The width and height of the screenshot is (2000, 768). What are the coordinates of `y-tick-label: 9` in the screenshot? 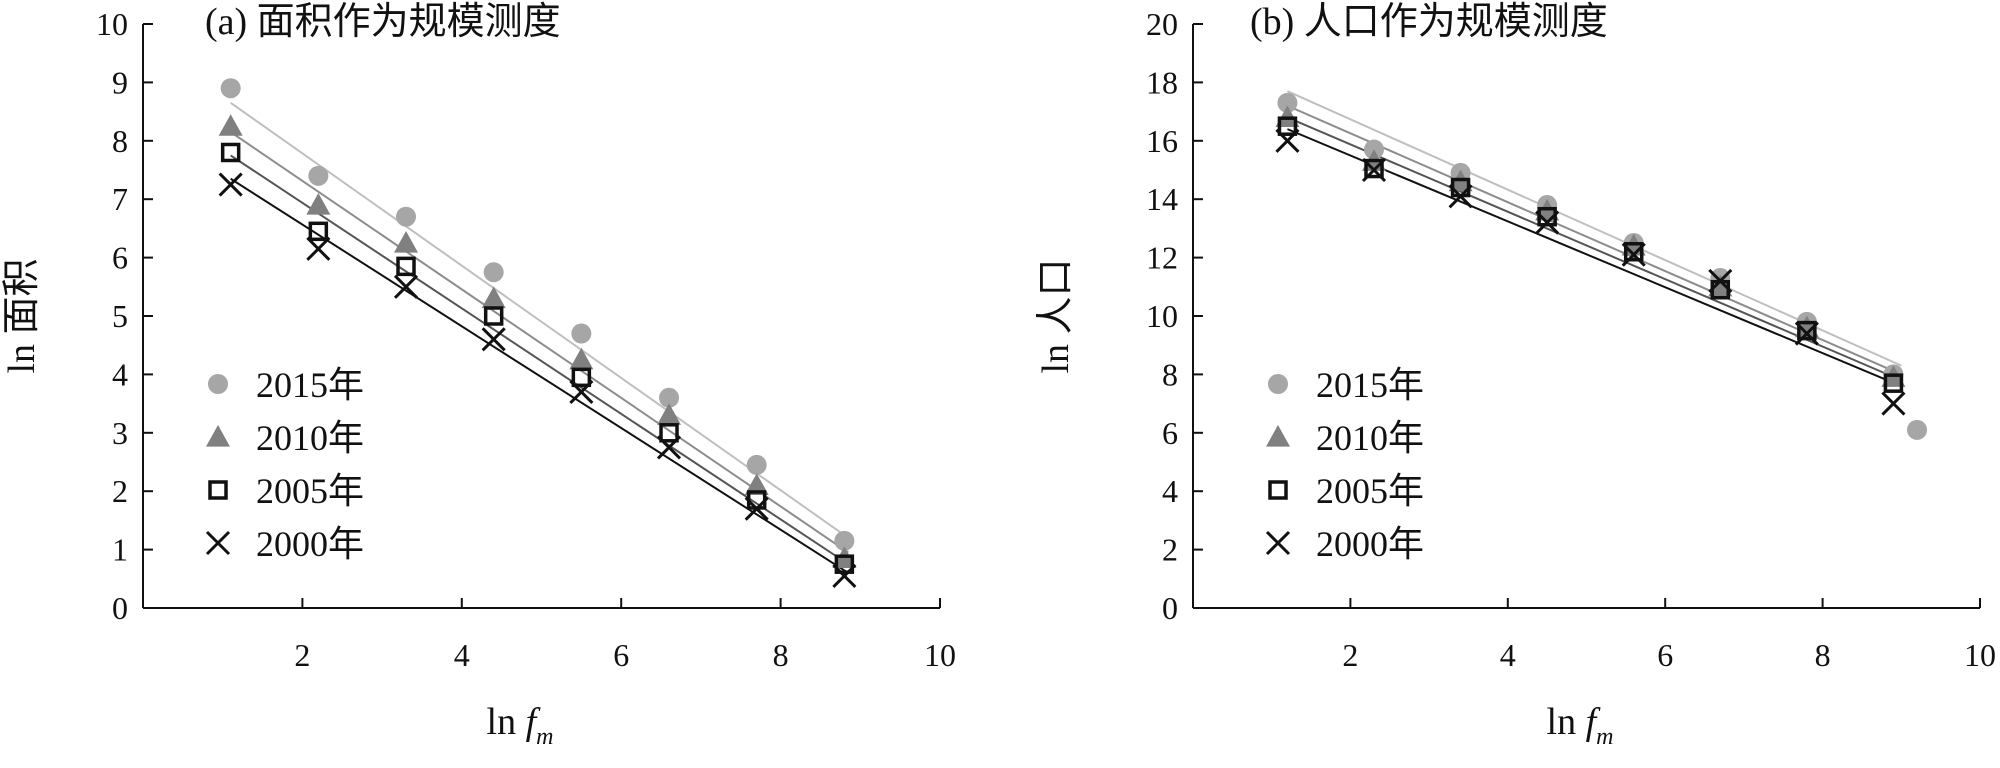 It's located at (120, 82).